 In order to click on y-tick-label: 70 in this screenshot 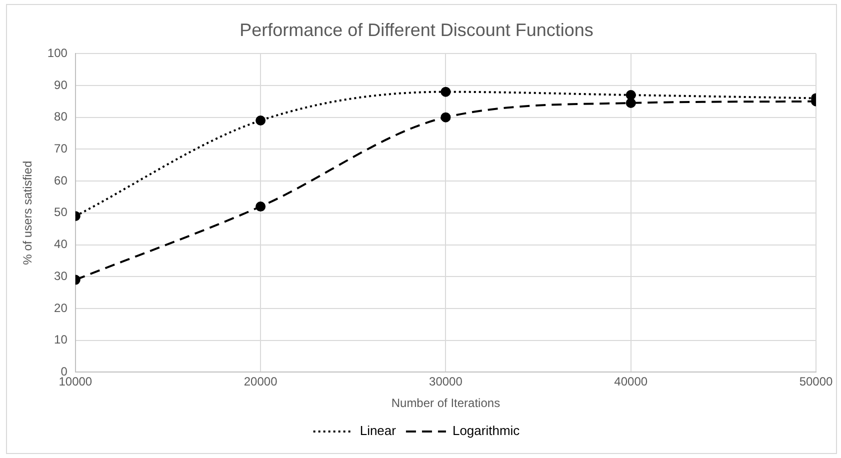, I will do `click(61, 148)`.